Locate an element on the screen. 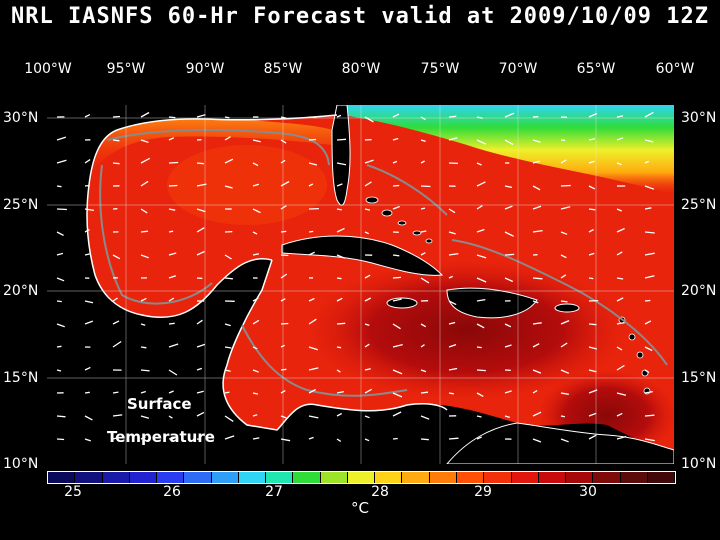 The height and width of the screenshot is (540, 720). gulf-coastline is located at coordinates (212, 216).